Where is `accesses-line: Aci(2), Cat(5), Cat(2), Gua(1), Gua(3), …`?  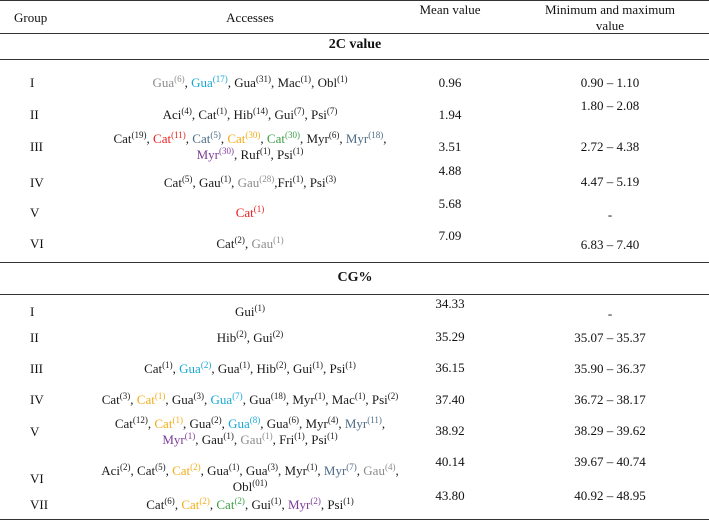 accesses-line: Aci(2), Cat(5), Cat(2), Gua(1), Gua(3), … is located at coordinates (250, 471).